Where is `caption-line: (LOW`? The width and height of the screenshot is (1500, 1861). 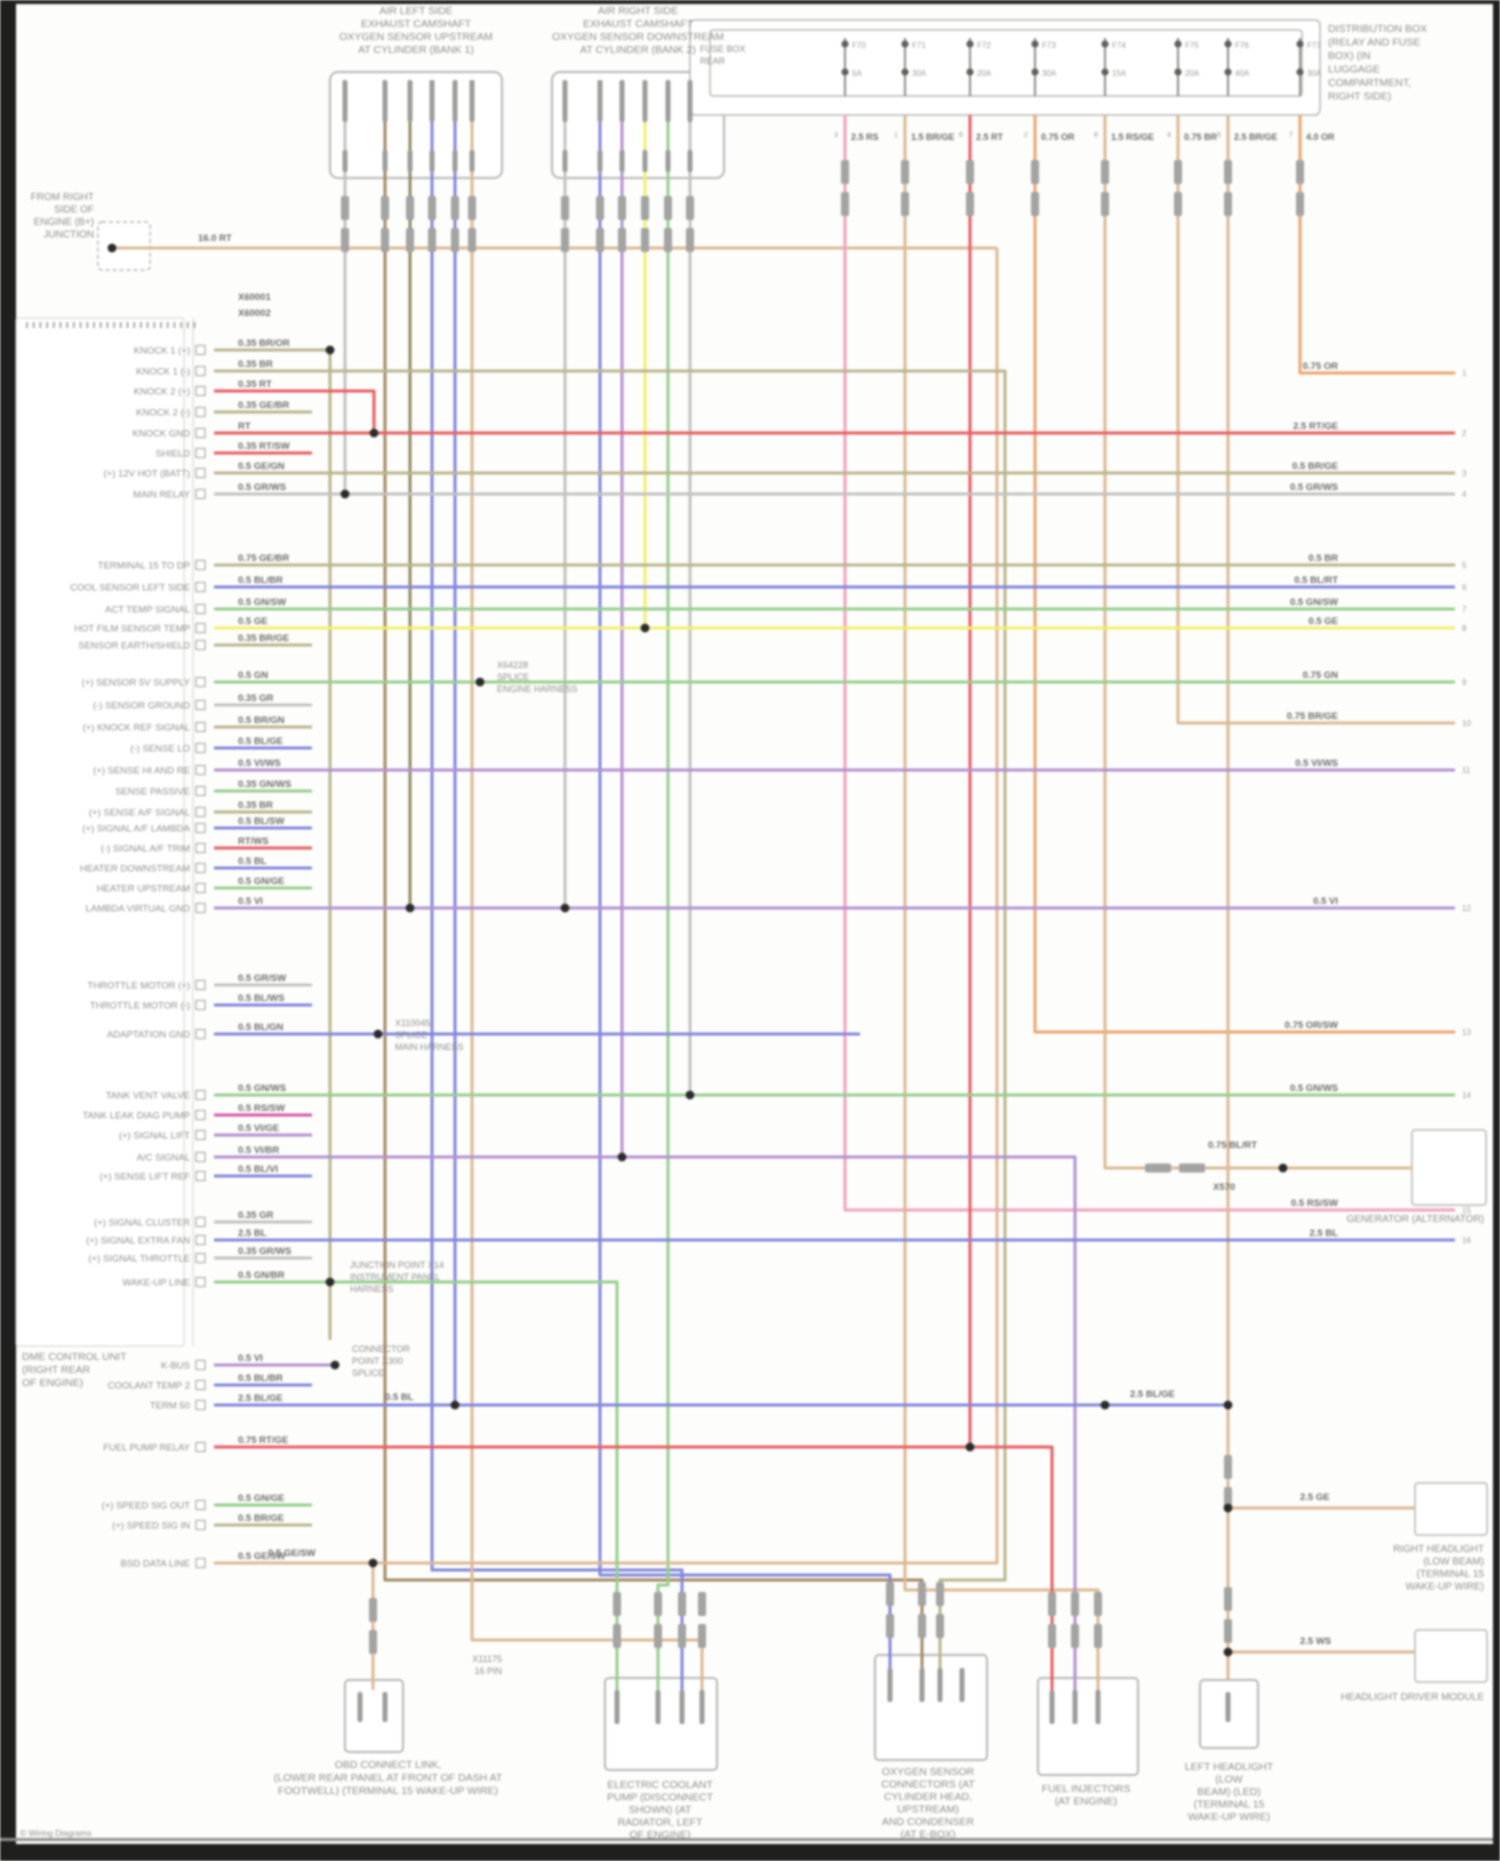 caption-line: (LOW is located at coordinates (1229, 1780).